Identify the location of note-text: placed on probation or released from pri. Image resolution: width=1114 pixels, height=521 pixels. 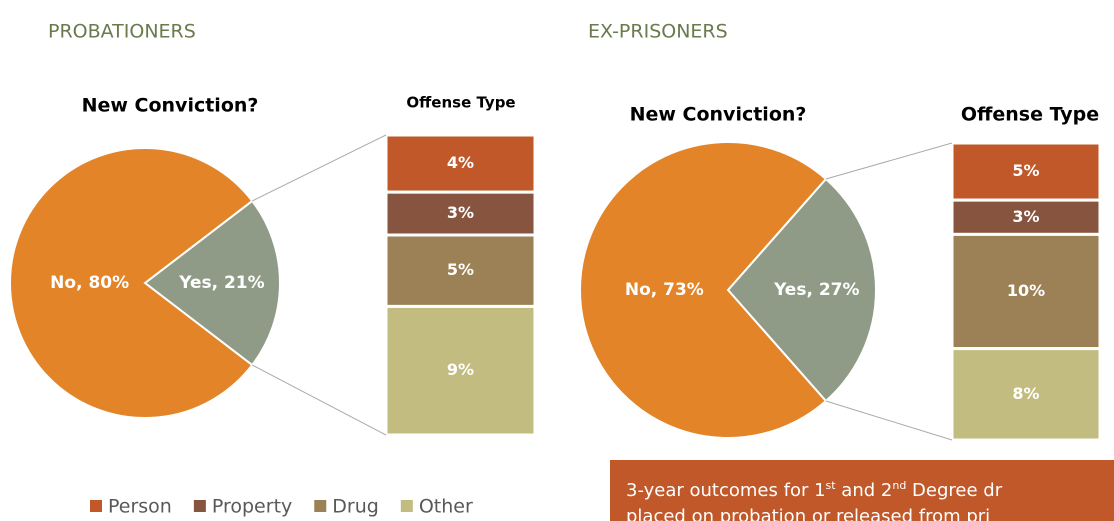
(808, 513).